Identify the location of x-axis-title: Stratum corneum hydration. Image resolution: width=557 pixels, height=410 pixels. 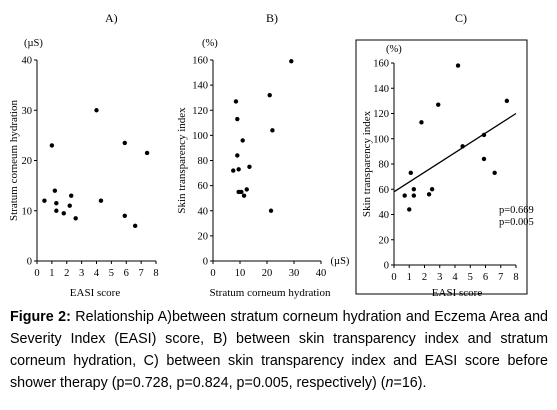
(270, 293).